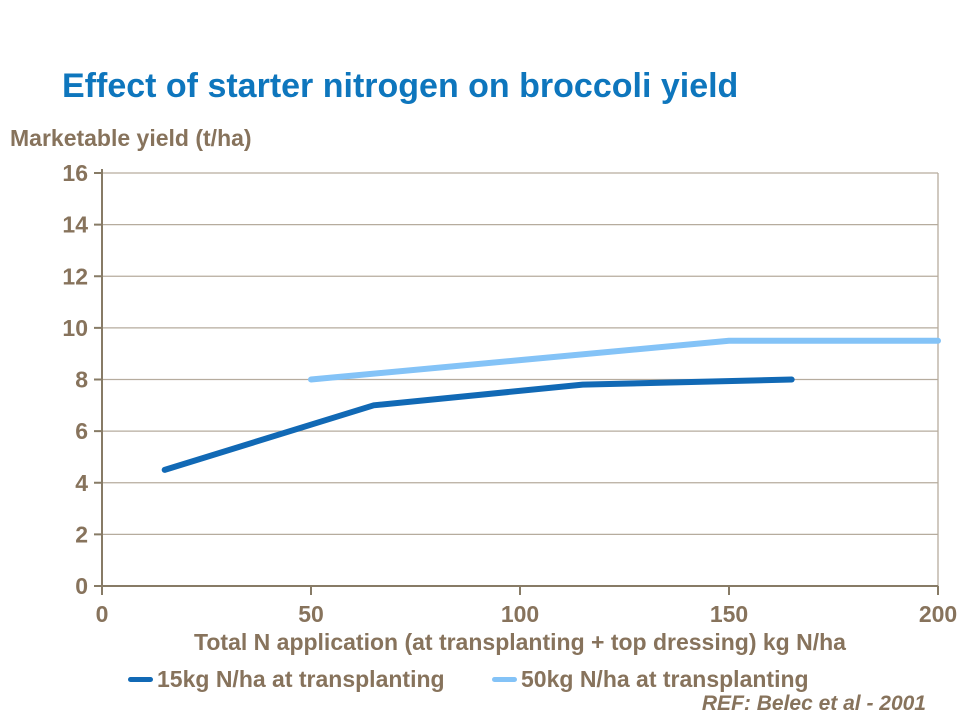  Describe the element at coordinates (140, 679) in the screenshot. I see `legend-line-swatch-dark-blue` at that location.